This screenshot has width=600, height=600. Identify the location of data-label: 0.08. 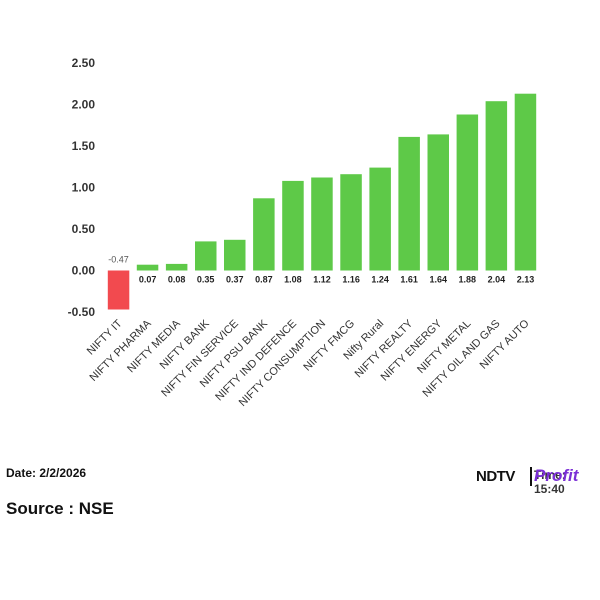
(177, 280).